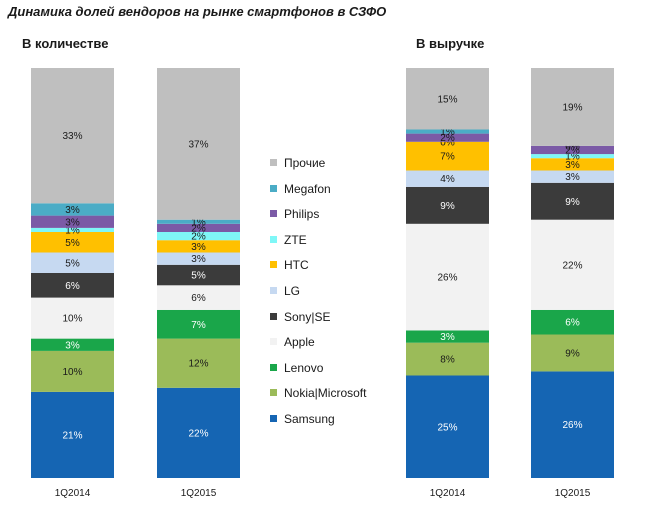 This screenshot has height=523, width=646. What do you see at coordinates (572, 353) in the screenshot?
I see `bar-segment-revenue-1q2015-nokia-microsoft-label: 9%` at bounding box center [572, 353].